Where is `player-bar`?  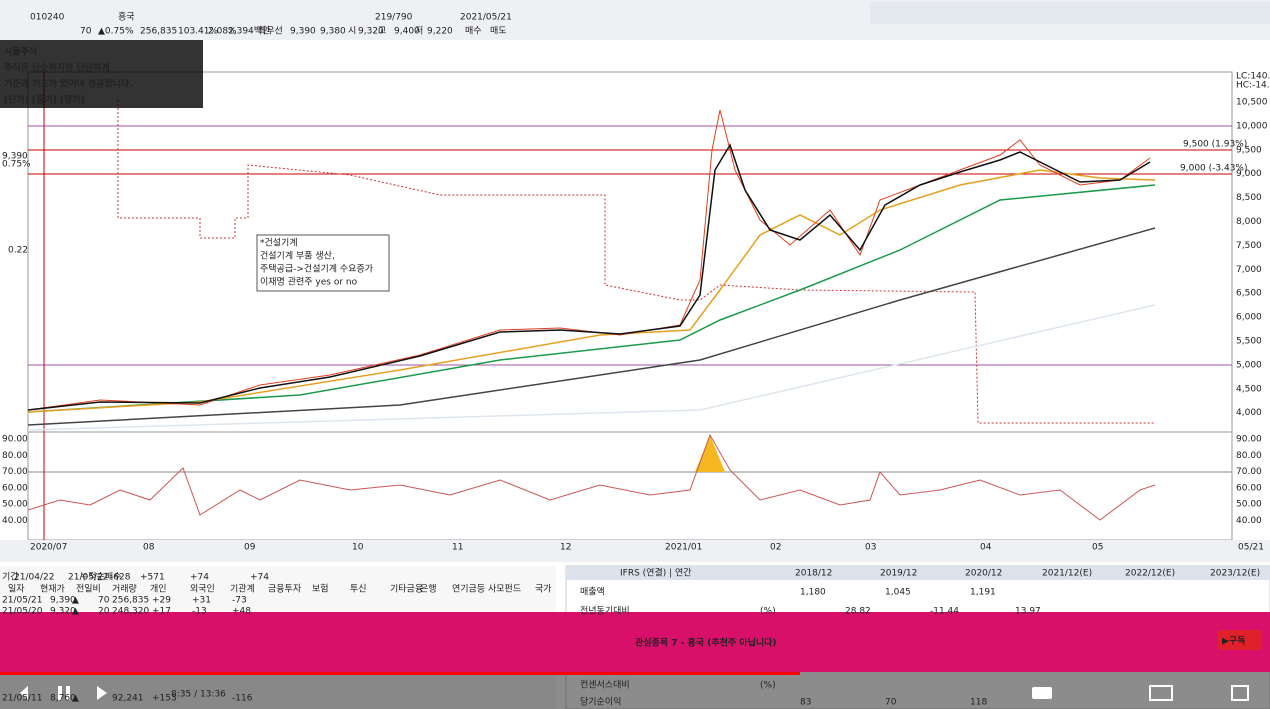 player-bar is located at coordinates (635, 690).